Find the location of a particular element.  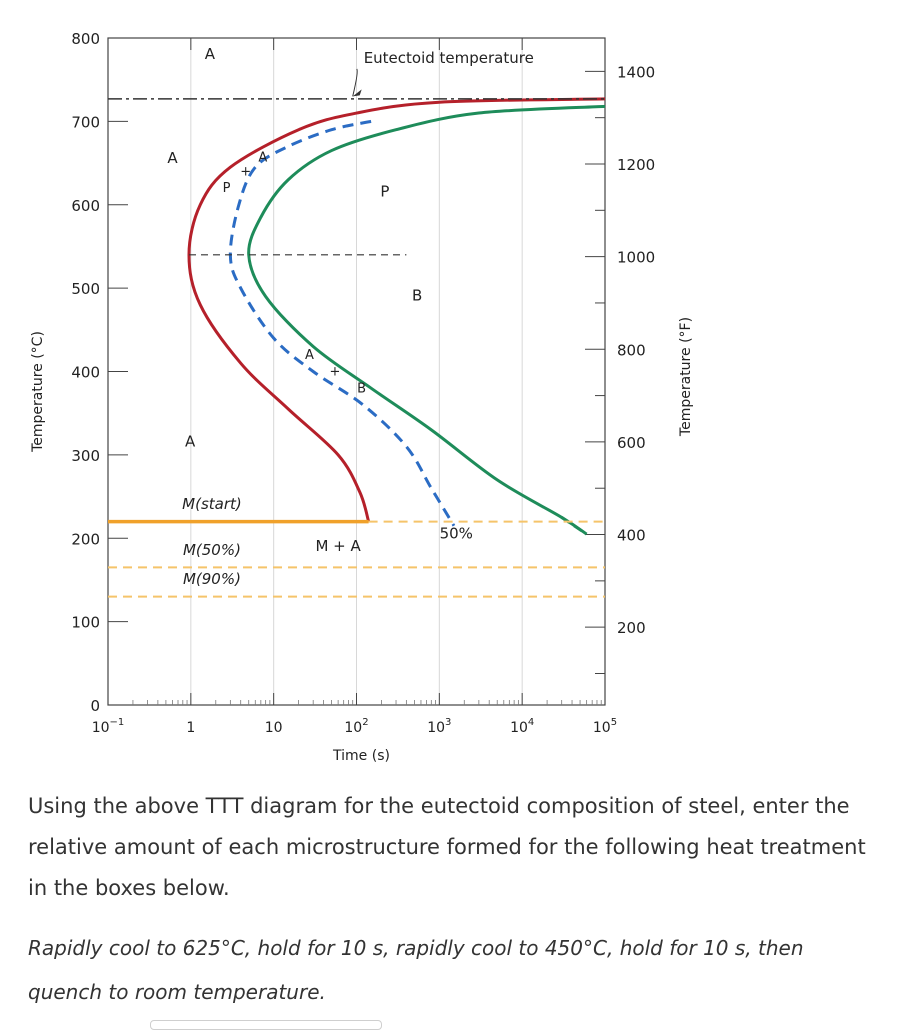

x-tick-label: 10⁴ is located at coordinates (522, 726).